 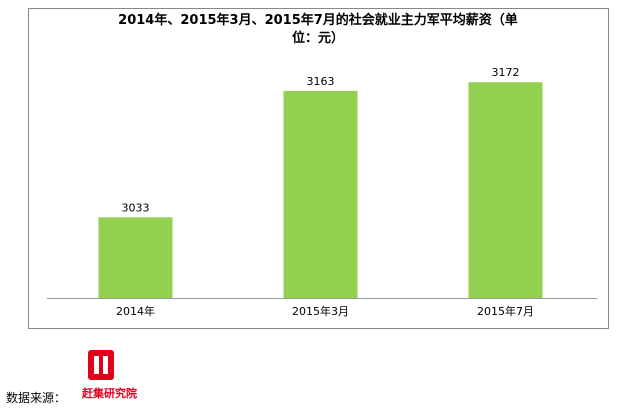 What do you see at coordinates (136, 207) in the screenshot?
I see `value-label: 3033` at bounding box center [136, 207].